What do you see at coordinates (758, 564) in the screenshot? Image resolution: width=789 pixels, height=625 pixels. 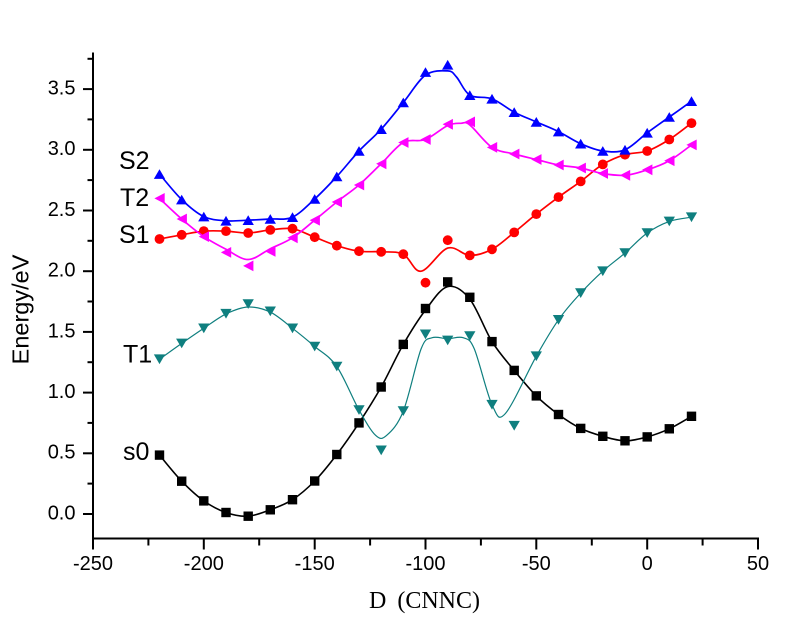 I see `svg-text: 50` at bounding box center [758, 564].